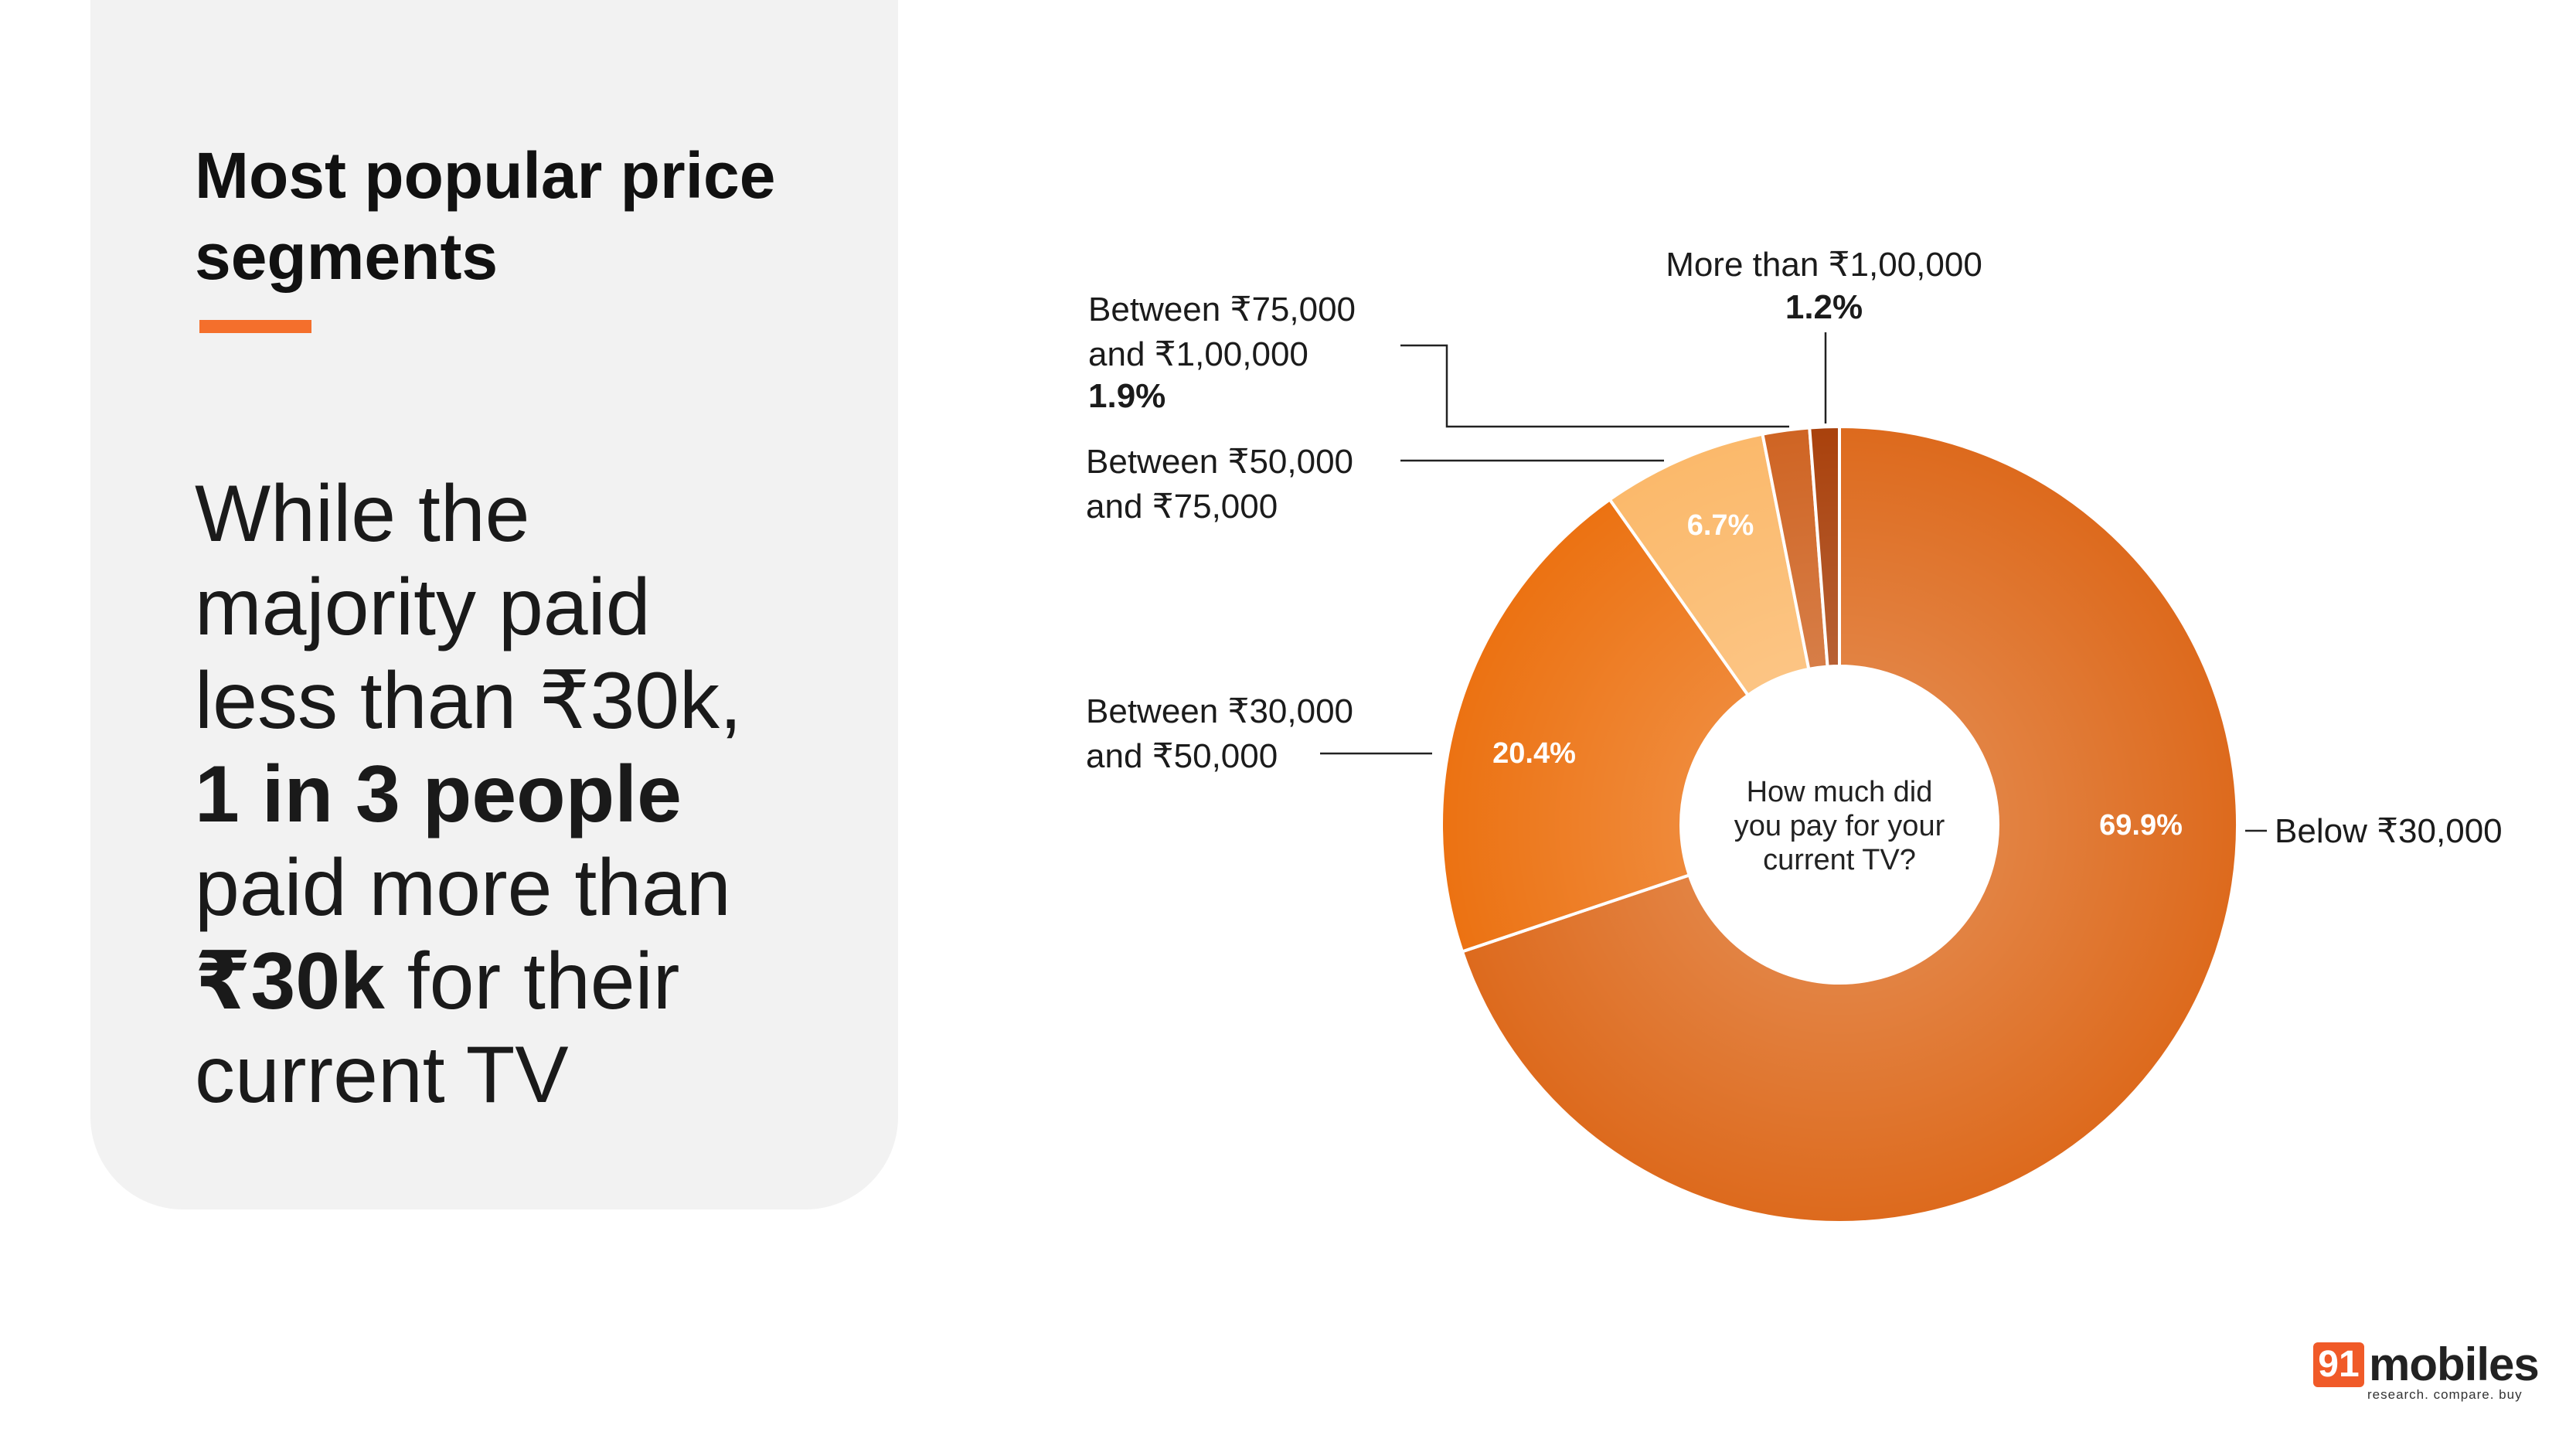 This screenshot has width=2576, height=1449. I want to click on brand-logo: 91 mobiles research. compare. buy, so click(2426, 1371).